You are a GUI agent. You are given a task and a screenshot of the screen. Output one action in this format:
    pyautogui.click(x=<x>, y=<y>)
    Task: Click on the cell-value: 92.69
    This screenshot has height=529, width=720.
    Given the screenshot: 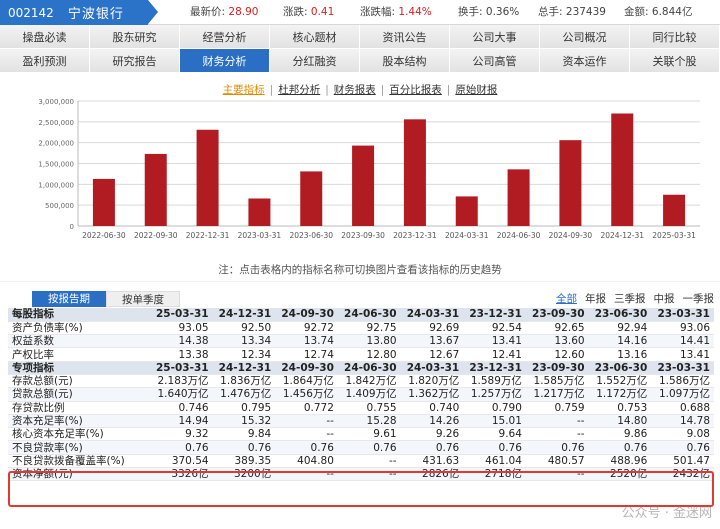 What is the action you would take?
    pyautogui.click(x=432, y=328)
    